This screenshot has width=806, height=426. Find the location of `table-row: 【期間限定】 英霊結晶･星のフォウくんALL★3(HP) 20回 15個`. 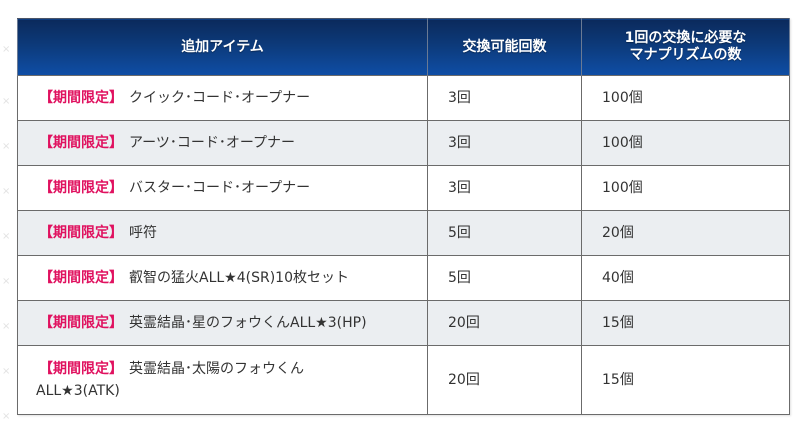

table-row: 【期間限定】 英霊結晶･星のフォウくんALL★3(HP) 20回 15個 is located at coordinates (403, 323).